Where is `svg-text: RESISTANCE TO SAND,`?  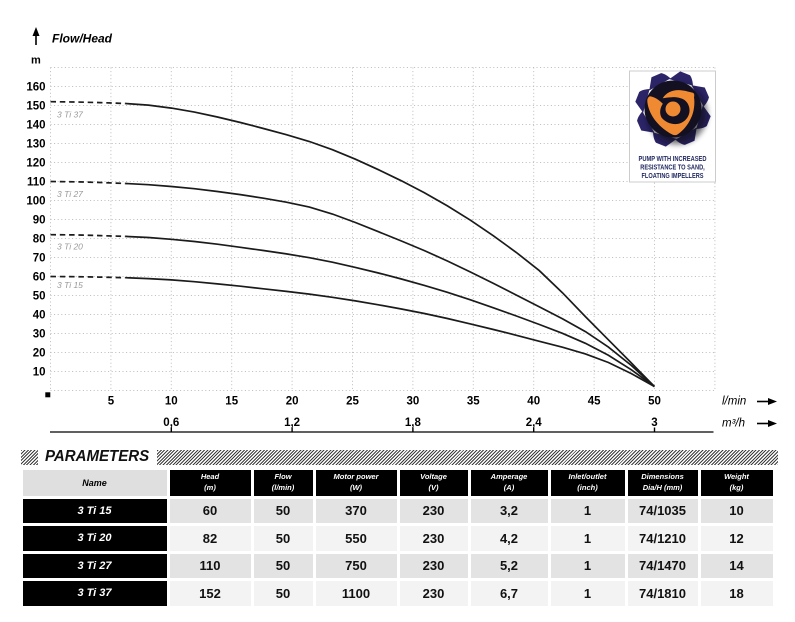
svg-text: RESISTANCE TO SAND, is located at coordinates (672, 168).